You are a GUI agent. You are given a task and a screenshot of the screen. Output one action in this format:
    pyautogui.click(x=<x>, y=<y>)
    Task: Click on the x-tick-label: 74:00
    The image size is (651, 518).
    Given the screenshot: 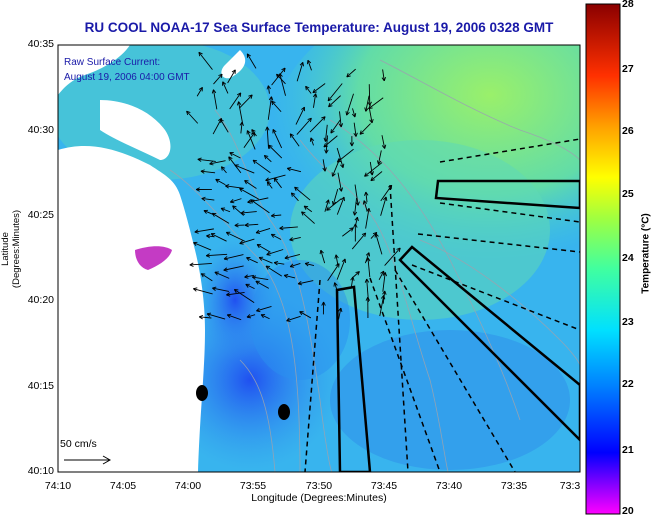 What is the action you would take?
    pyautogui.click(x=188, y=486)
    